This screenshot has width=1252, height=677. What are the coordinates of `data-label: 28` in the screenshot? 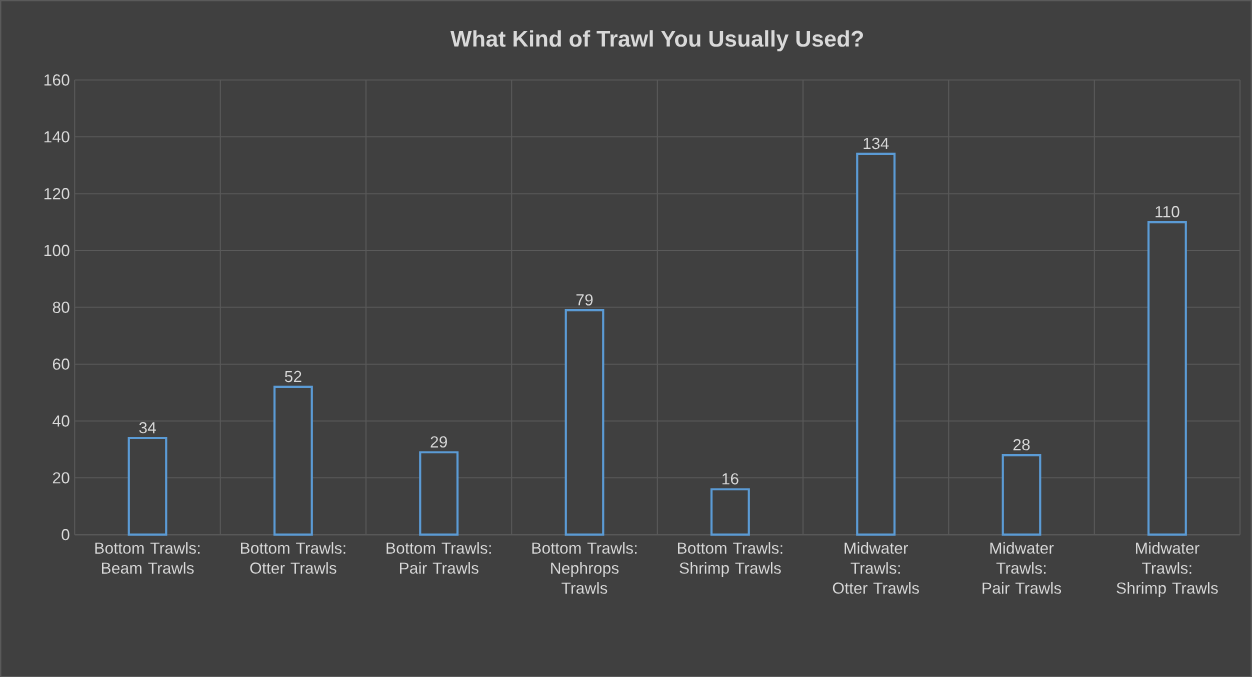 It's located at (1021, 444).